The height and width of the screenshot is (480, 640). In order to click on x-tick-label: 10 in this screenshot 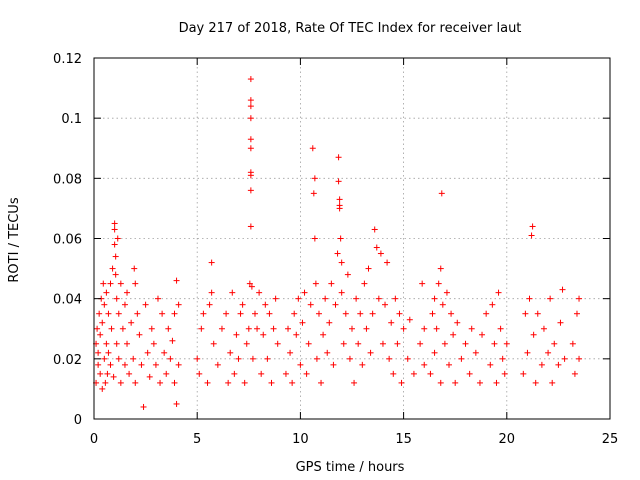, I will do `click(300, 439)`.